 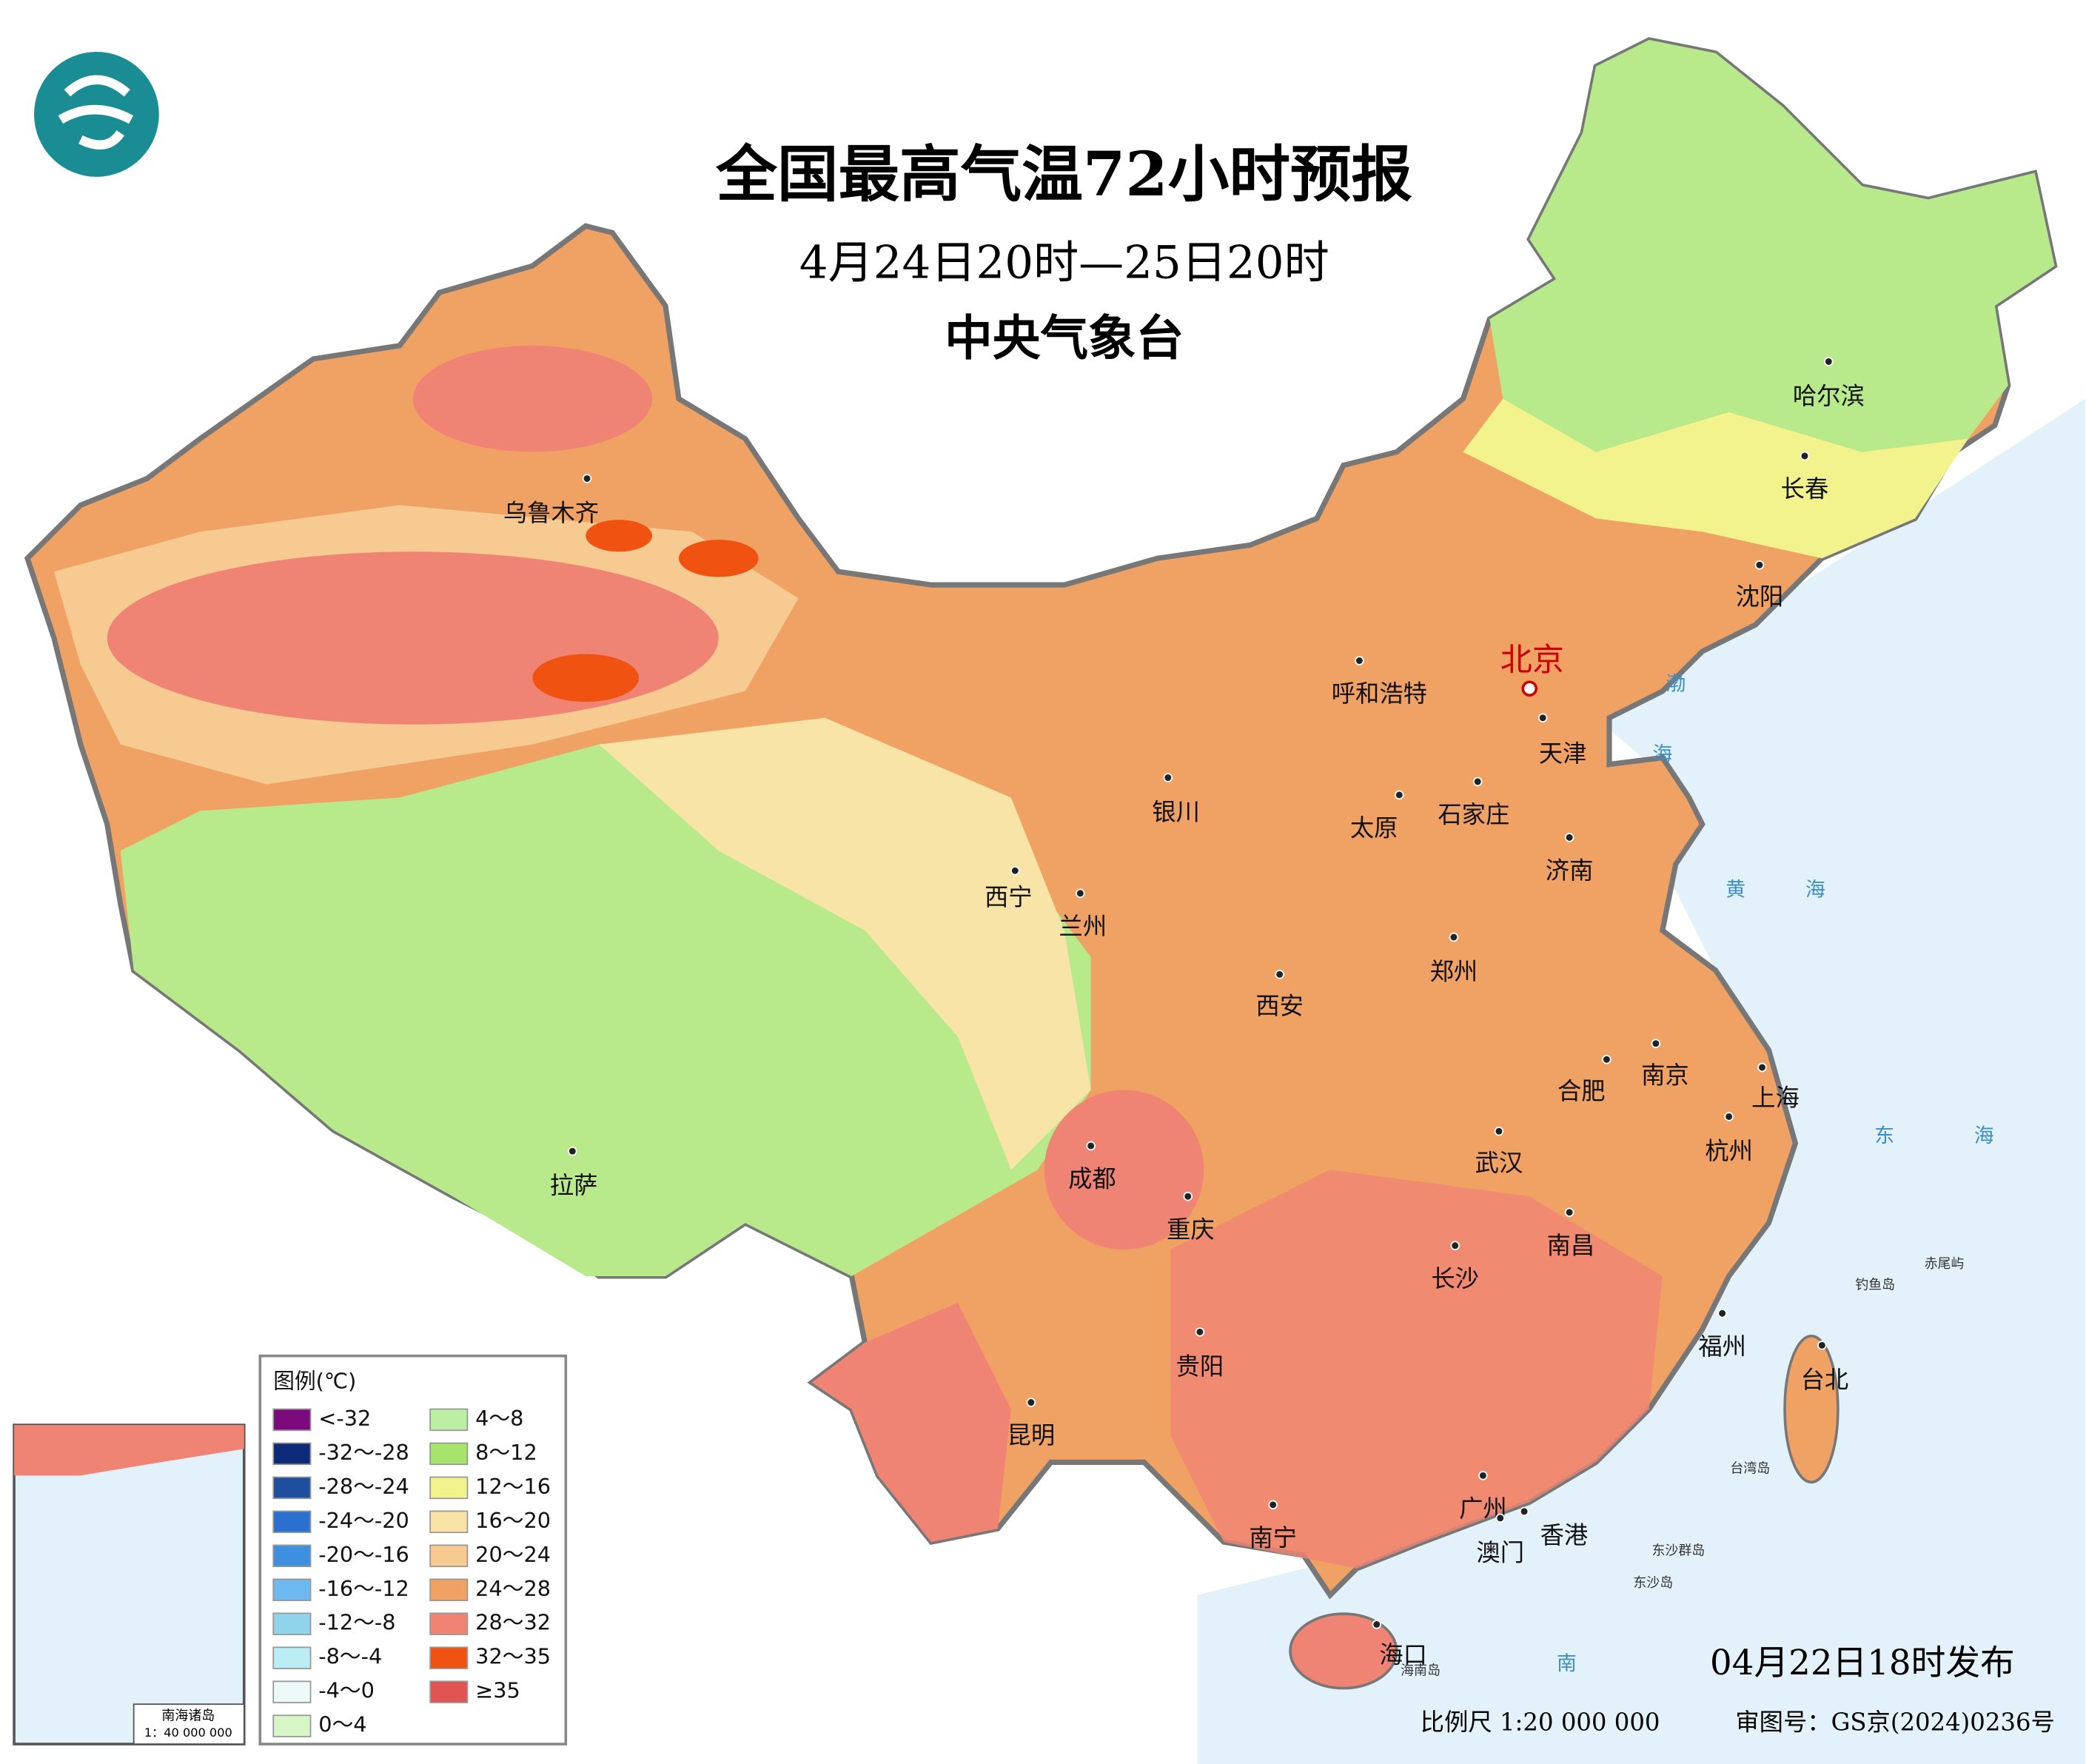 What do you see at coordinates (1775, 1098) in the screenshot?
I see `city-label: 上海` at bounding box center [1775, 1098].